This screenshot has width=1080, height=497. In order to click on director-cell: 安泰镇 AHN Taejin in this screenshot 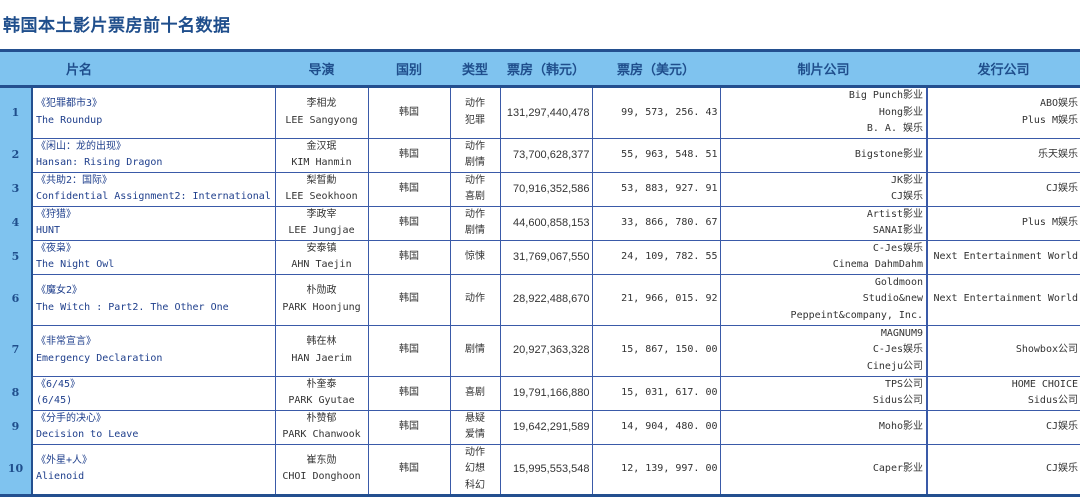, I will do `click(321, 257)`.